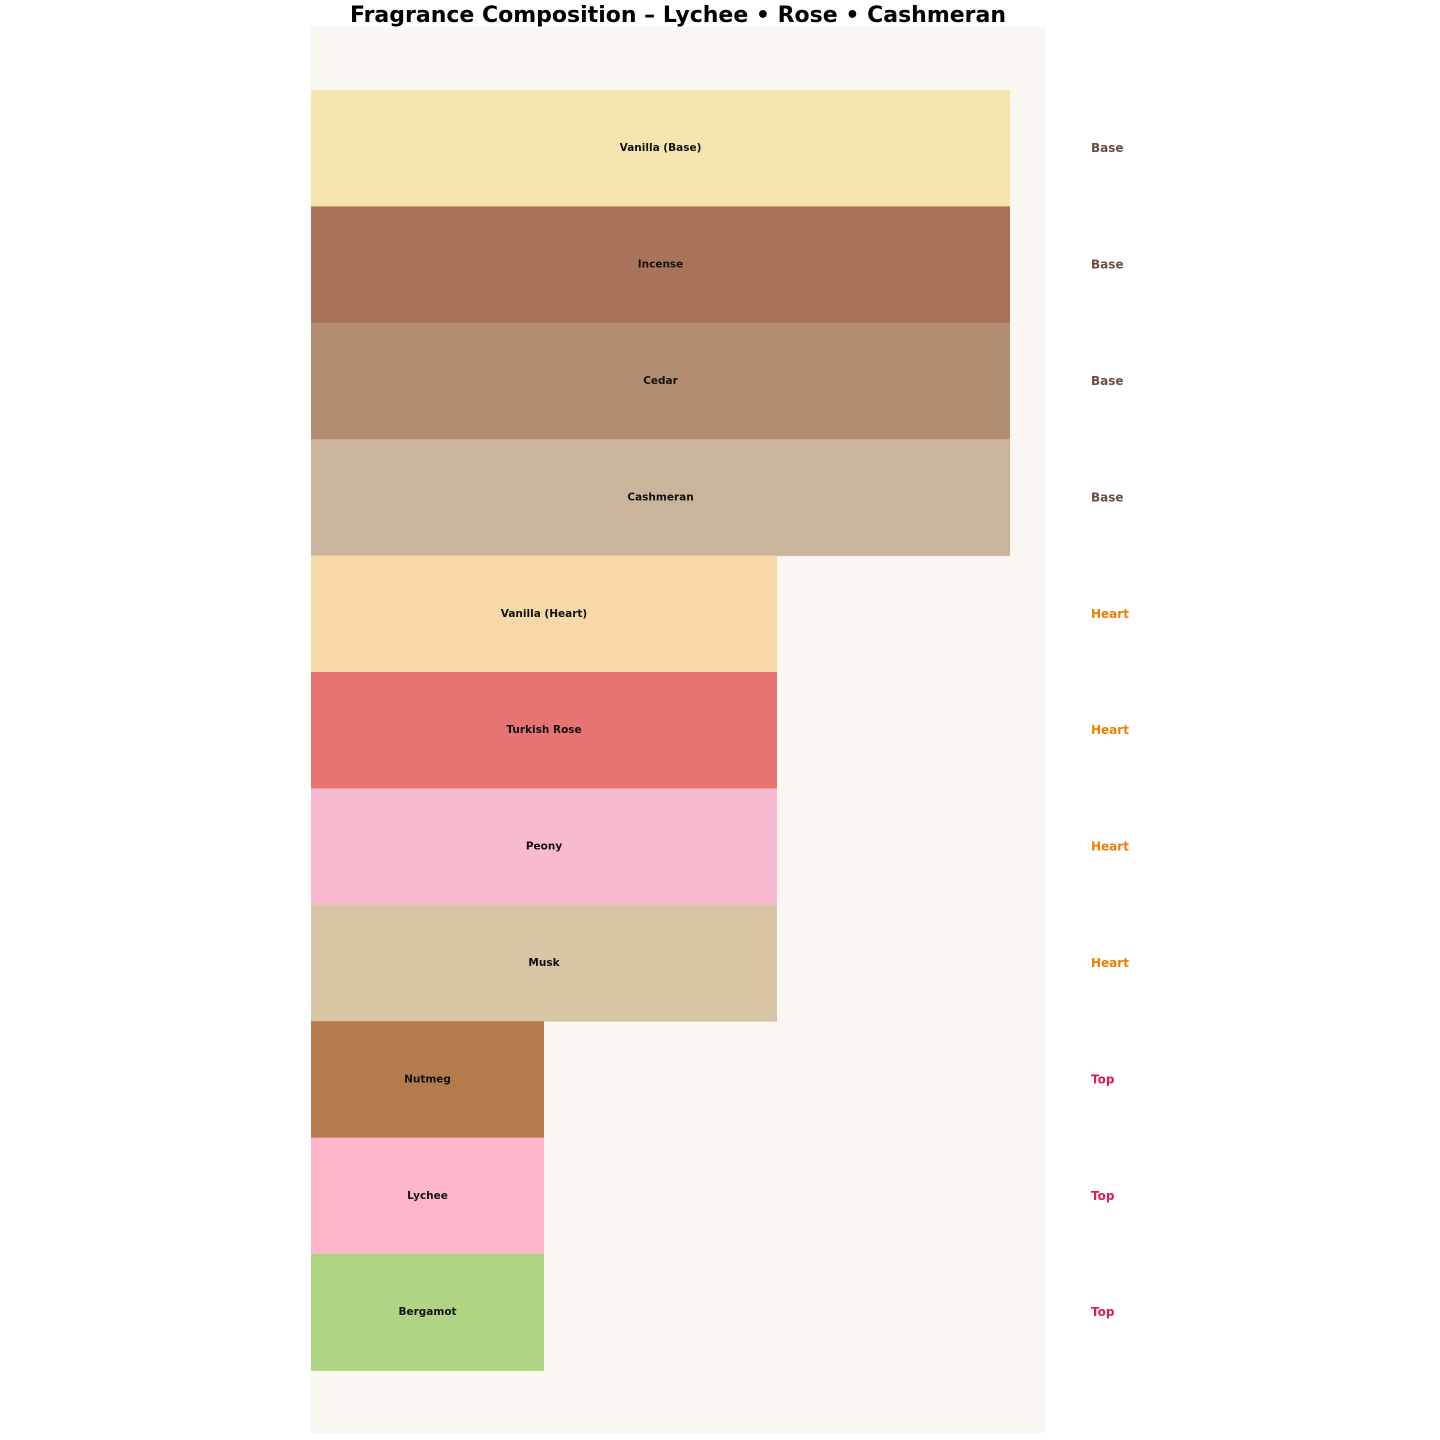 This screenshot has width=1440, height=1440. I want to click on bar-label-vanilla-heart: Vanilla (Heart), so click(544, 614).